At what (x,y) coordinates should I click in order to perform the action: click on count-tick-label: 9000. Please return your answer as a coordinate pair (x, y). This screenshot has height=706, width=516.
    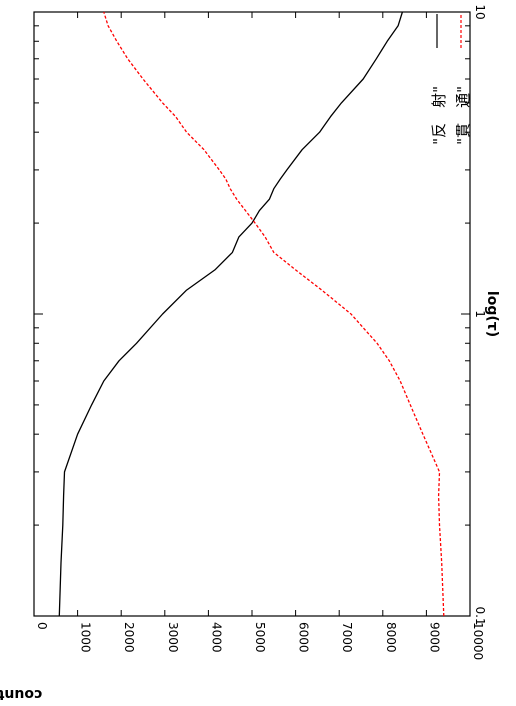
    Looking at the image, I should click on (434, 637).